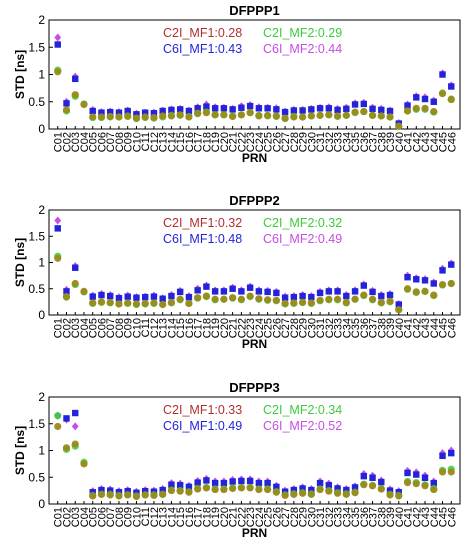 The image size is (470, 555). What do you see at coordinates (76, 517) in the screenshot?
I see `x-tick-label: C03` at bounding box center [76, 517].